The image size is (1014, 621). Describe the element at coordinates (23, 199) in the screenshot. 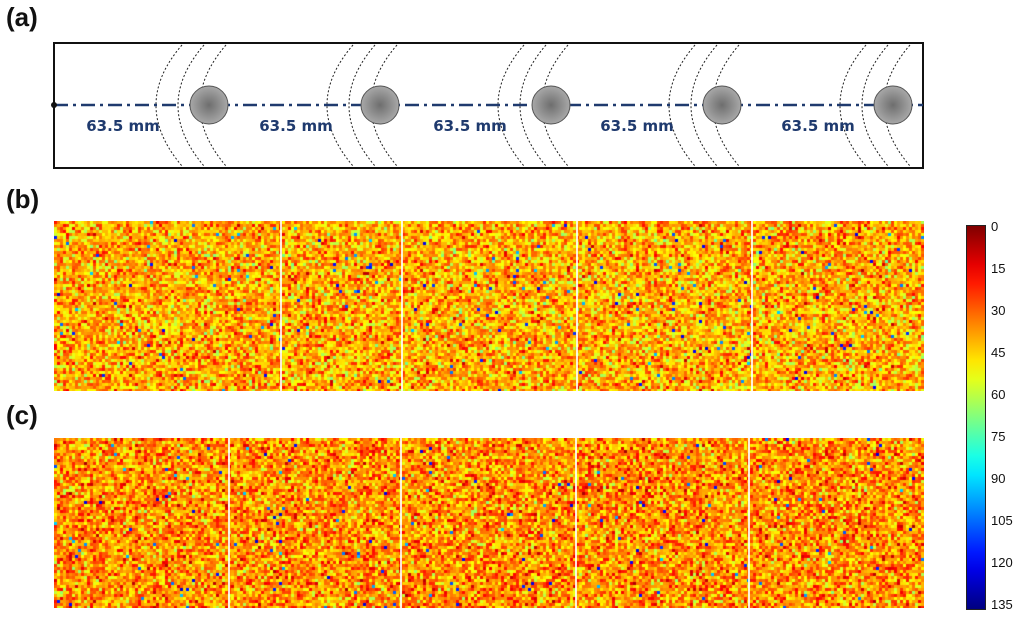

I see `panel-label-b: (b)` at that location.